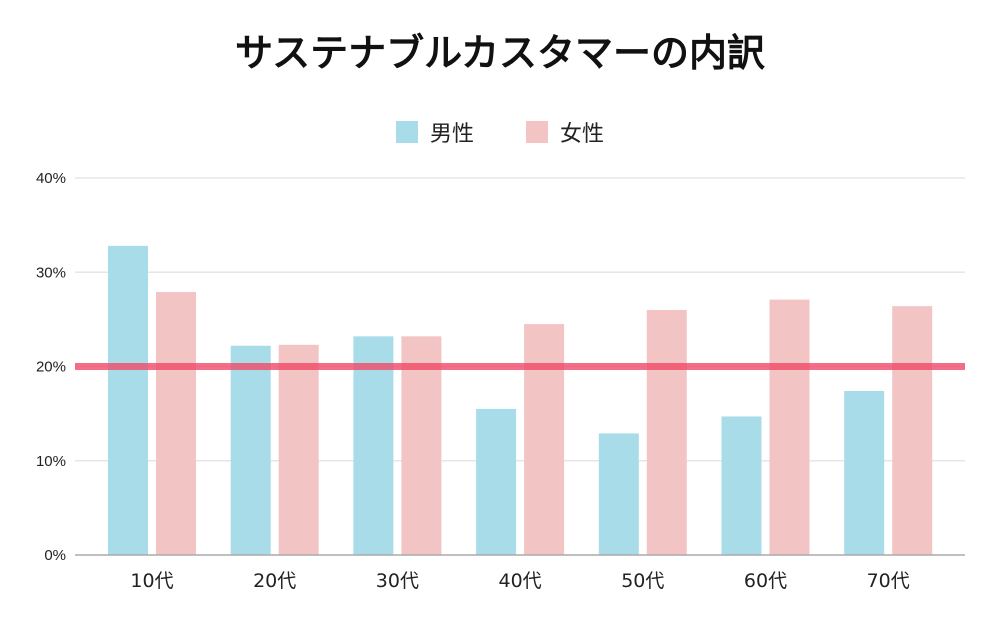 The width and height of the screenshot is (1000, 620). I want to click on y-tick-label: 20%, so click(51, 367).